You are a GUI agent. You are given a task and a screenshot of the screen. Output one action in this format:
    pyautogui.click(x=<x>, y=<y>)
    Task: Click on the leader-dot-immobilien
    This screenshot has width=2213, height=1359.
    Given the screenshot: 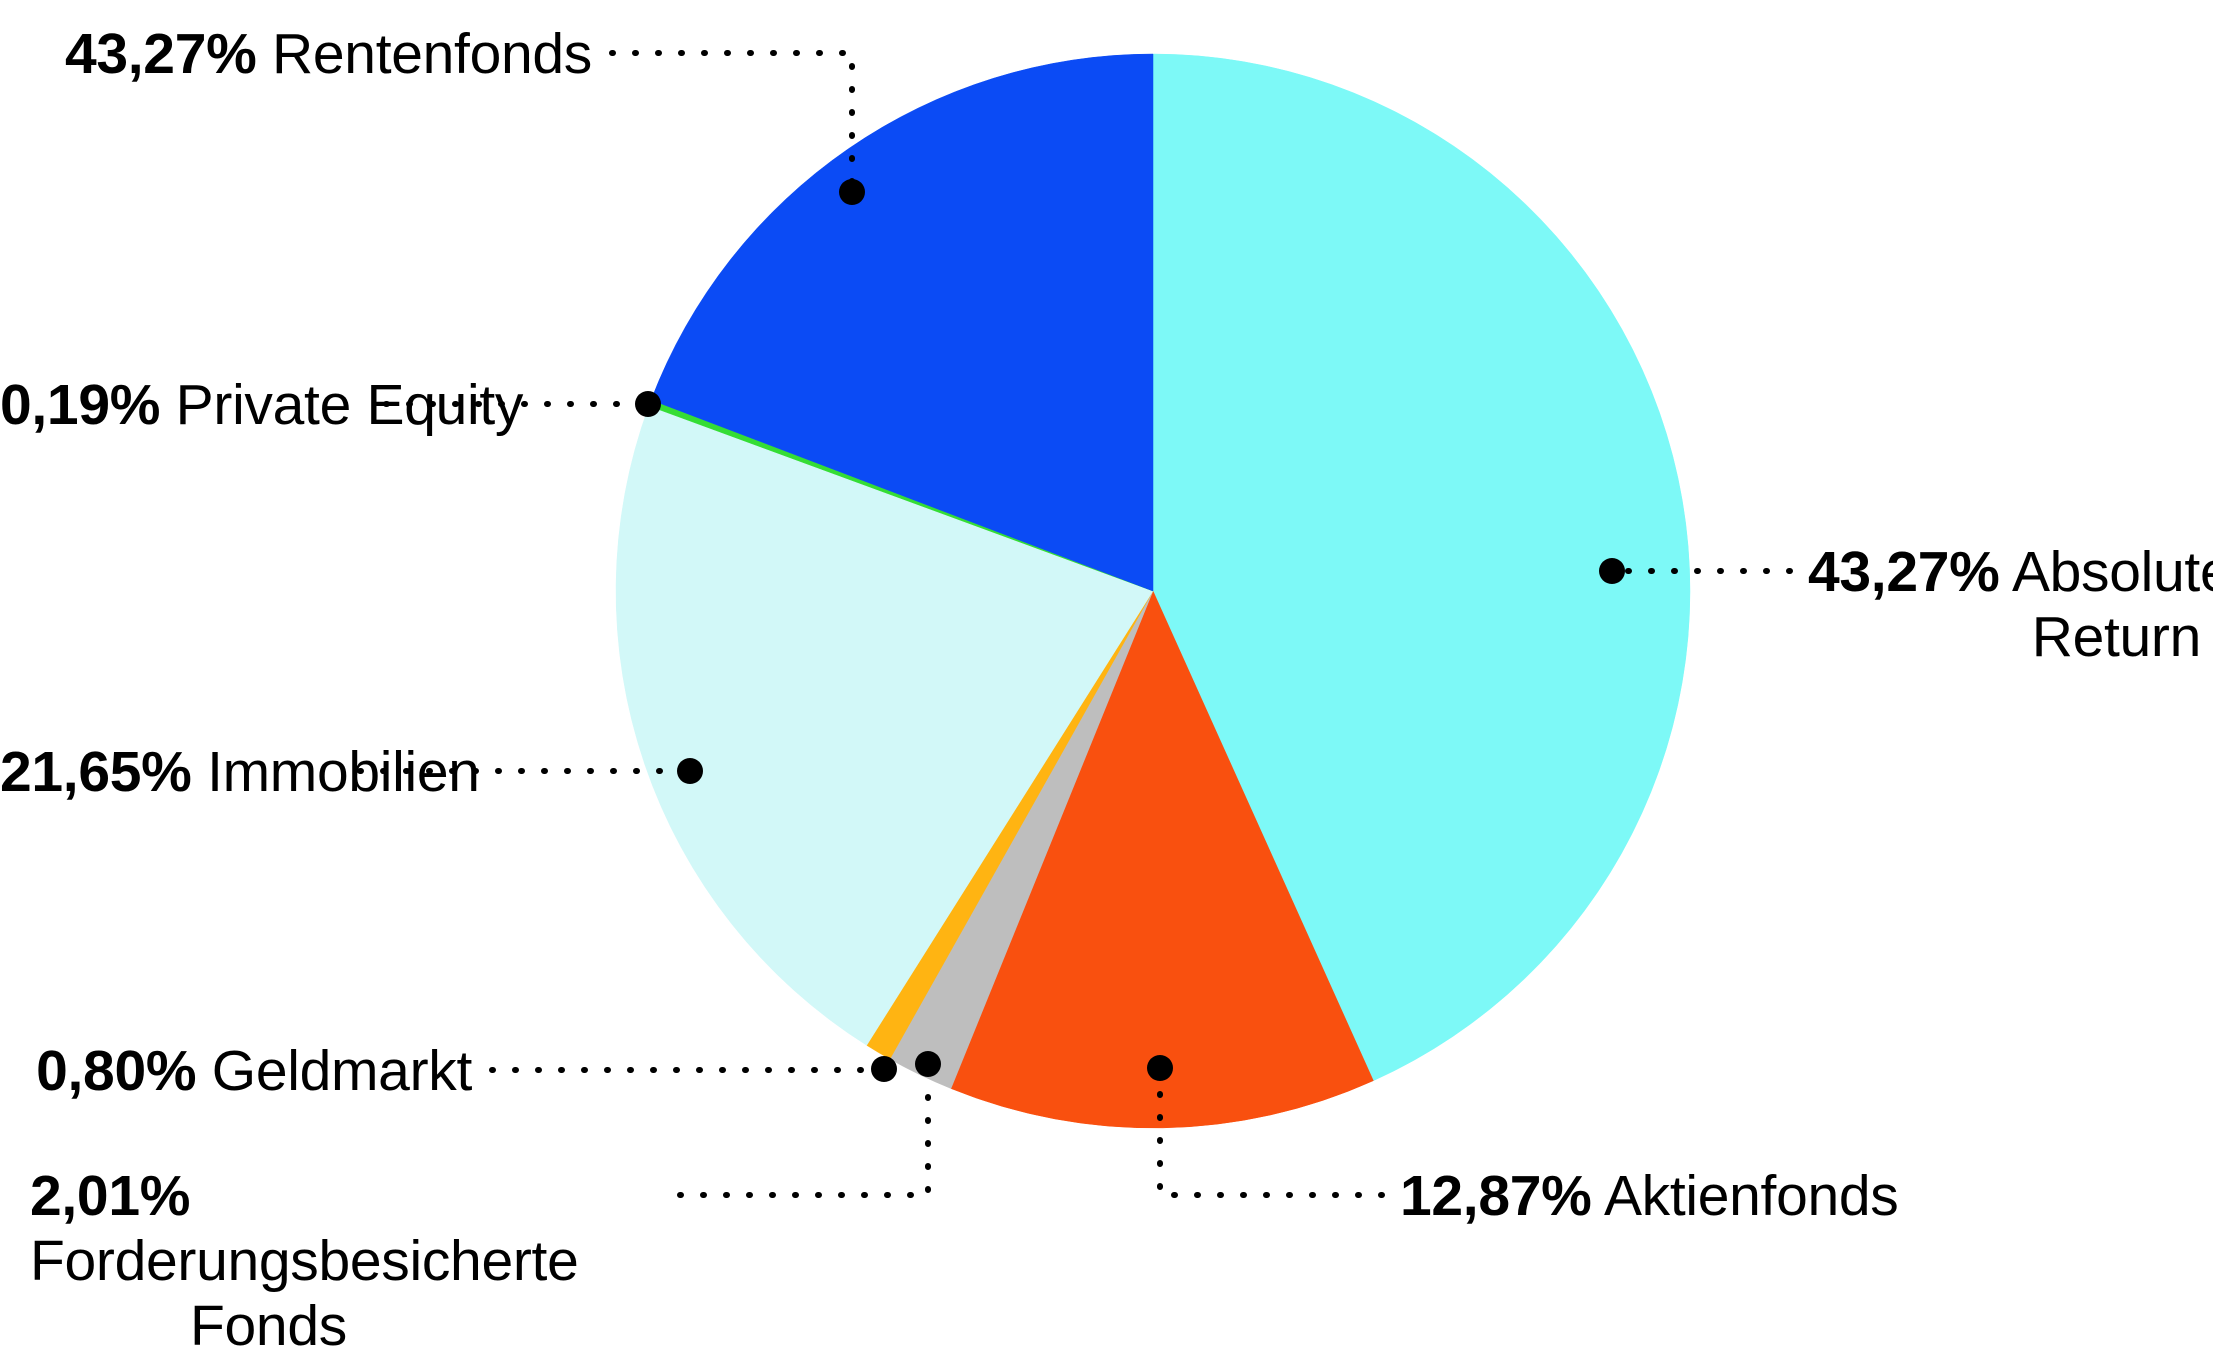 What is the action you would take?
    pyautogui.click(x=690, y=771)
    